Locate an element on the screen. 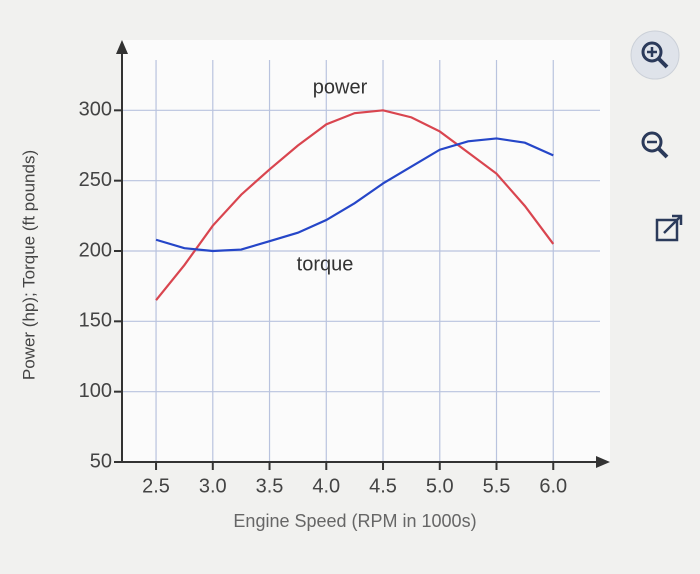 The width and height of the screenshot is (700, 574). x-tick-label: 5.5 is located at coordinates (497, 486).